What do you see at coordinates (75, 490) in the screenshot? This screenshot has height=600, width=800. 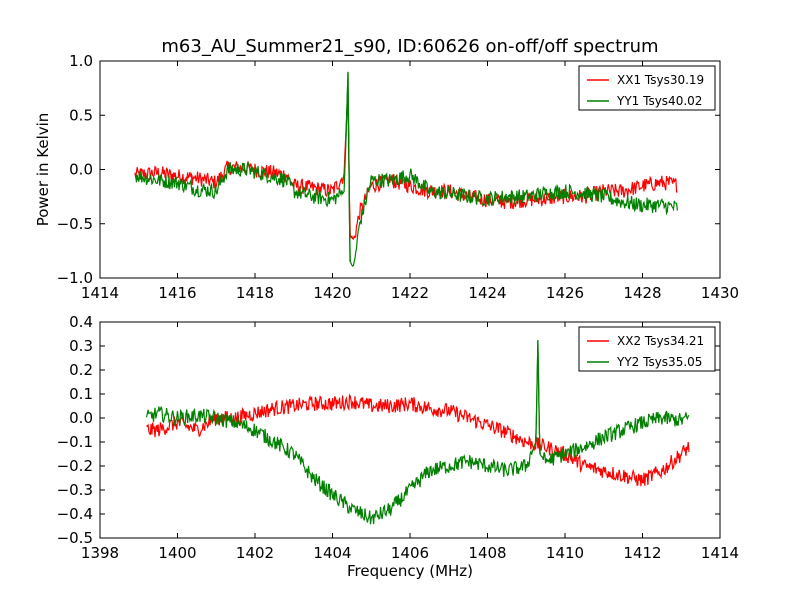 I see `y-tick-label: −0.3` at bounding box center [75, 490].